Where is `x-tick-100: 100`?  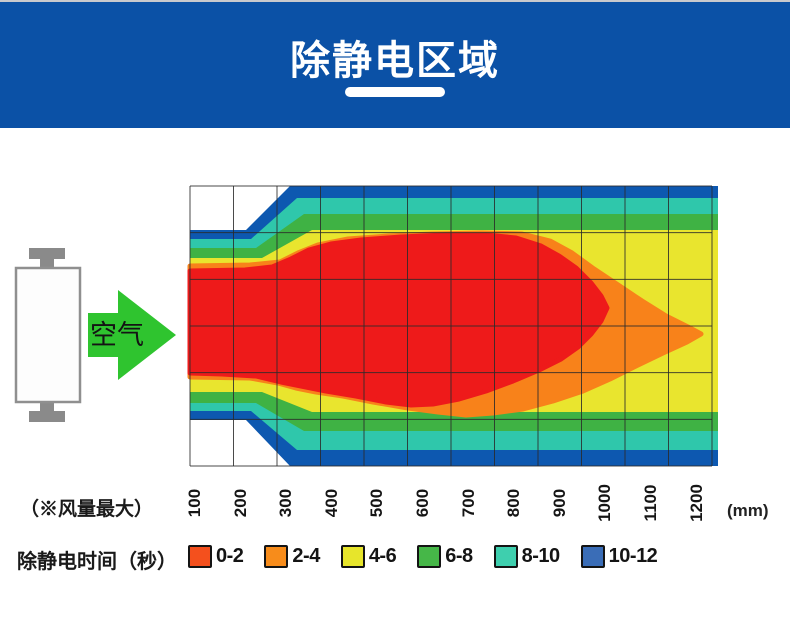
x-tick-100: 100 is located at coordinates (194, 503).